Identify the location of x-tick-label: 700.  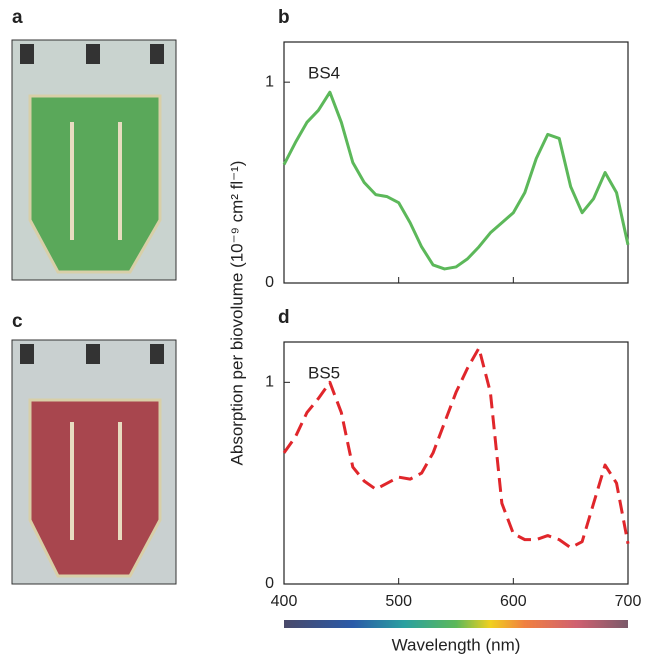
(628, 601).